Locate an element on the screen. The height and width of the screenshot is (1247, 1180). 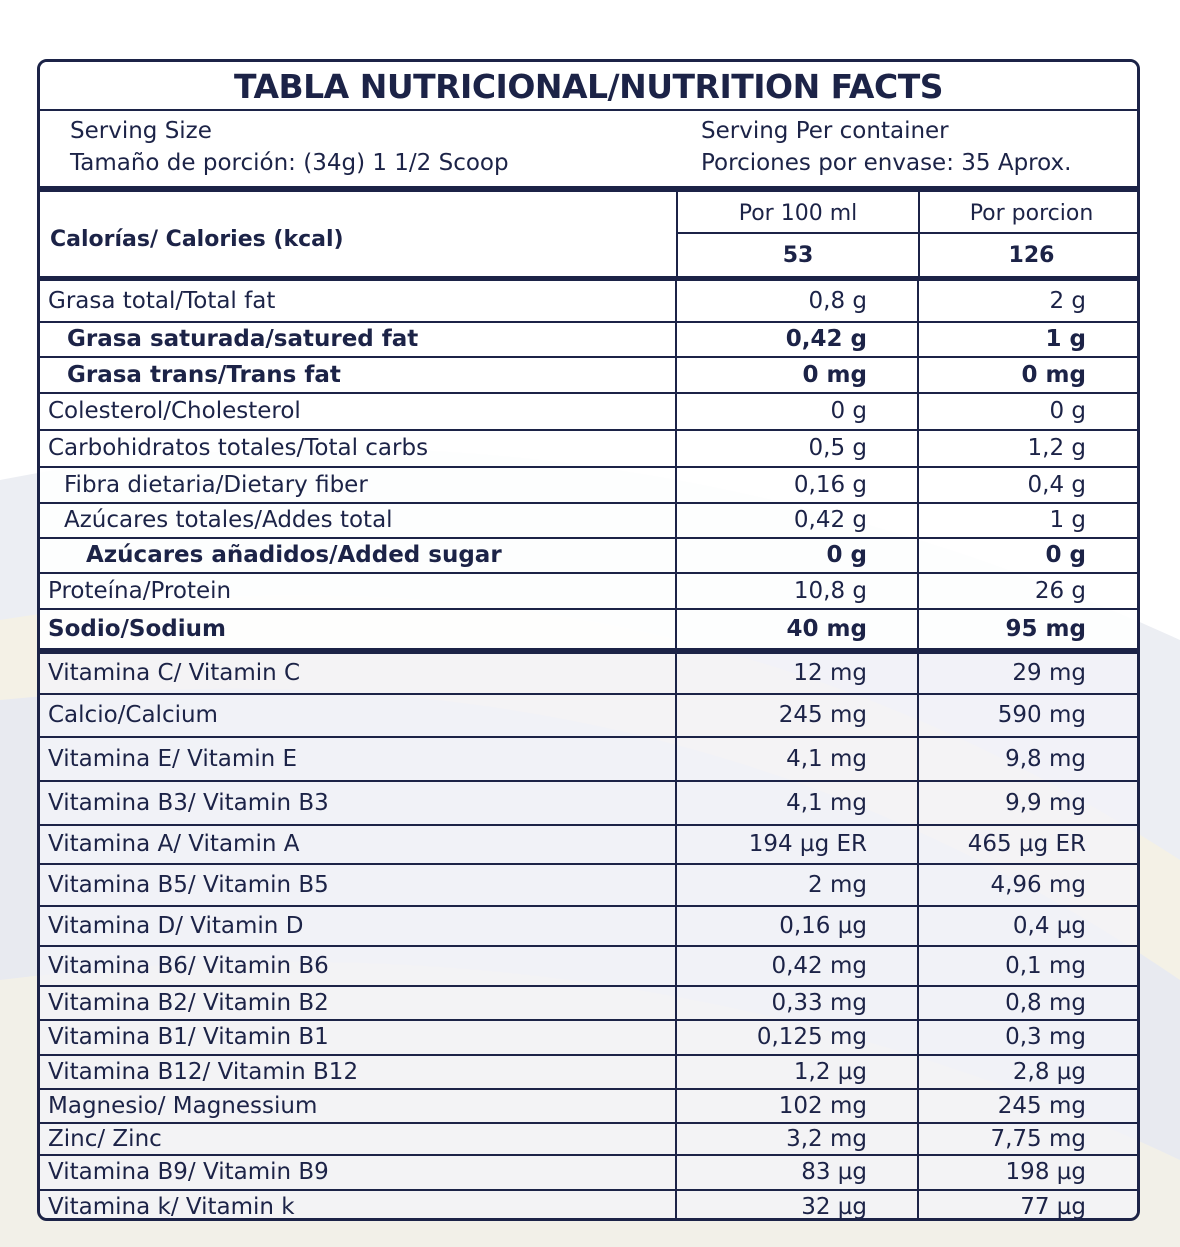
per-serving-header: Por porcion is located at coordinates (1030, 213).